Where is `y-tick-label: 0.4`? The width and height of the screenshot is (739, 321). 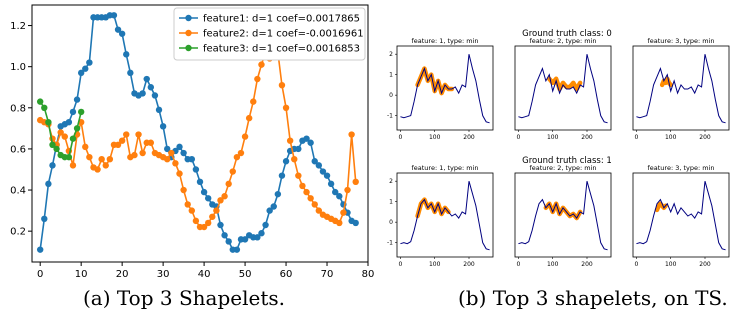 y-tick-label: 0.4 is located at coordinates (18, 191).